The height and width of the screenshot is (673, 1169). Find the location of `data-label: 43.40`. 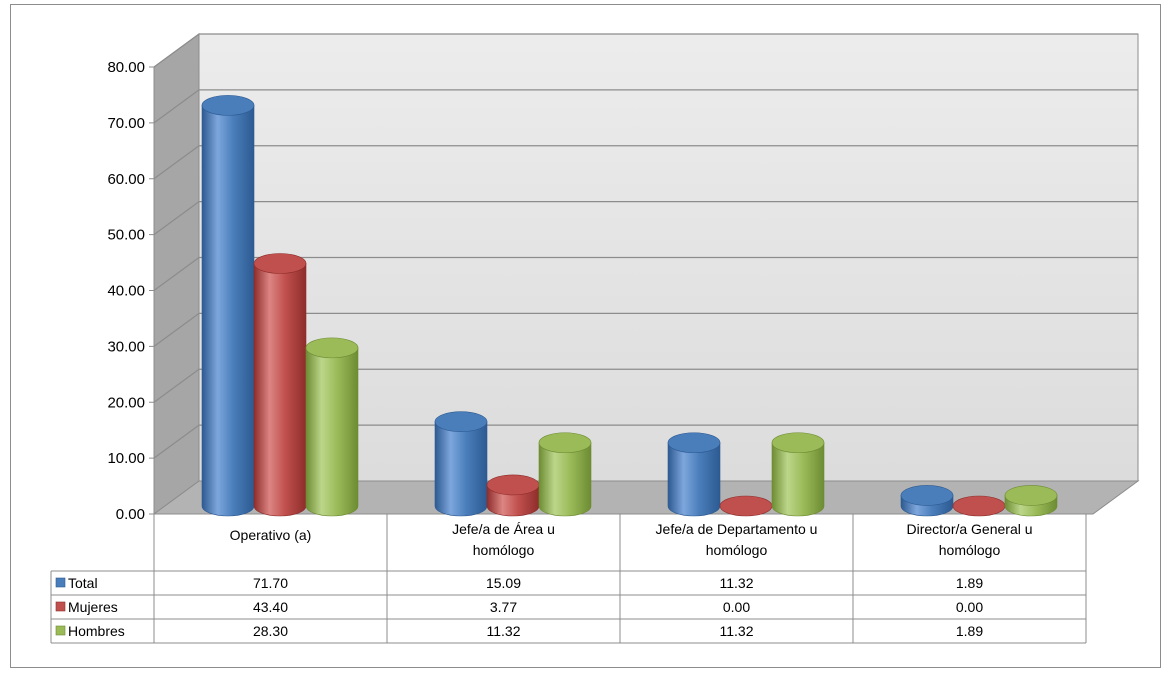

data-label: 43.40 is located at coordinates (270, 607).